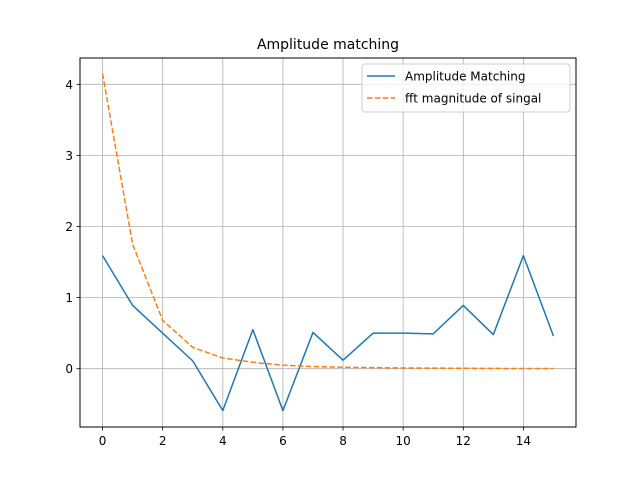 The width and height of the screenshot is (640, 480). What do you see at coordinates (163, 441) in the screenshot?
I see `x-tick-label: 2` at bounding box center [163, 441].